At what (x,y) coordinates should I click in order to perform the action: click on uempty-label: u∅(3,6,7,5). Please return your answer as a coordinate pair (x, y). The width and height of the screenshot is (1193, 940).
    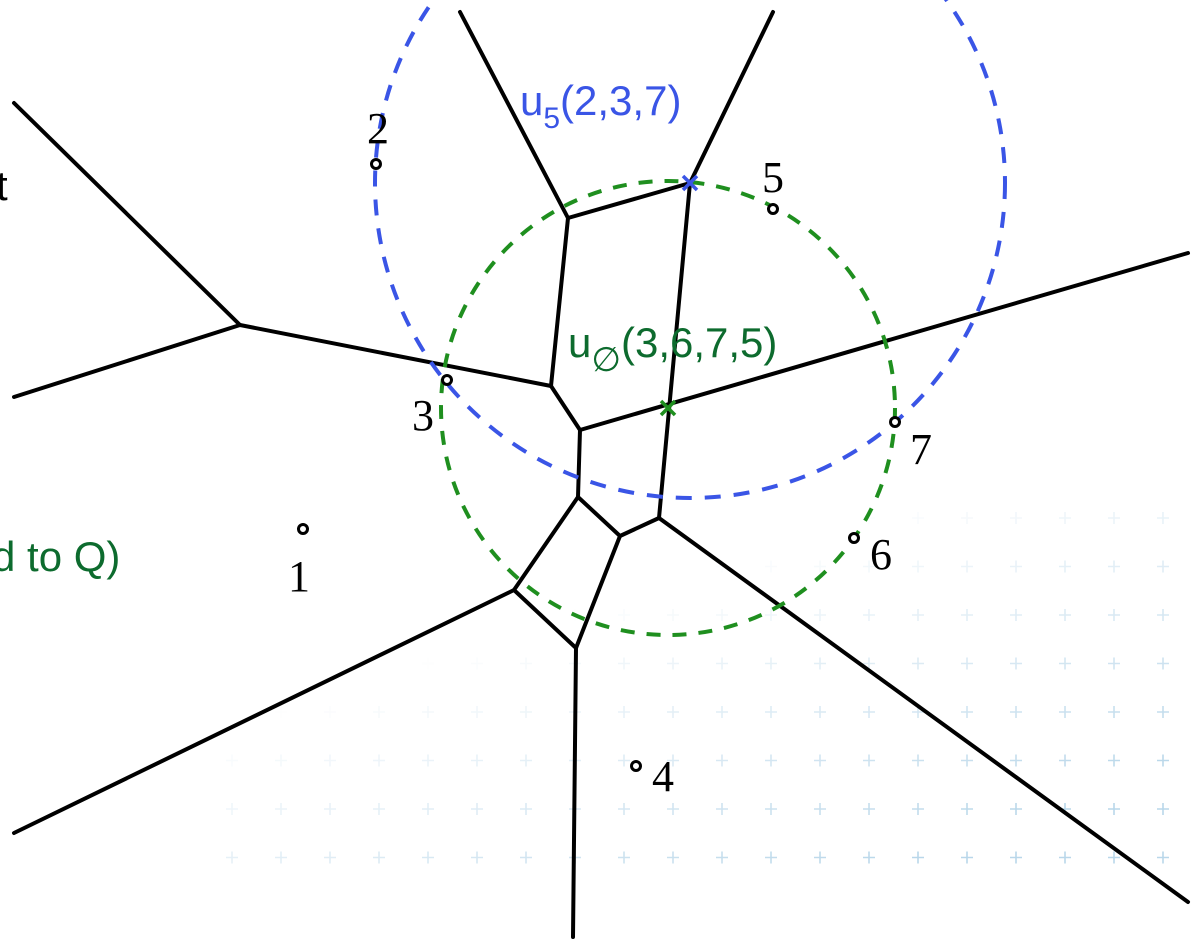
    Looking at the image, I should click on (672, 349).